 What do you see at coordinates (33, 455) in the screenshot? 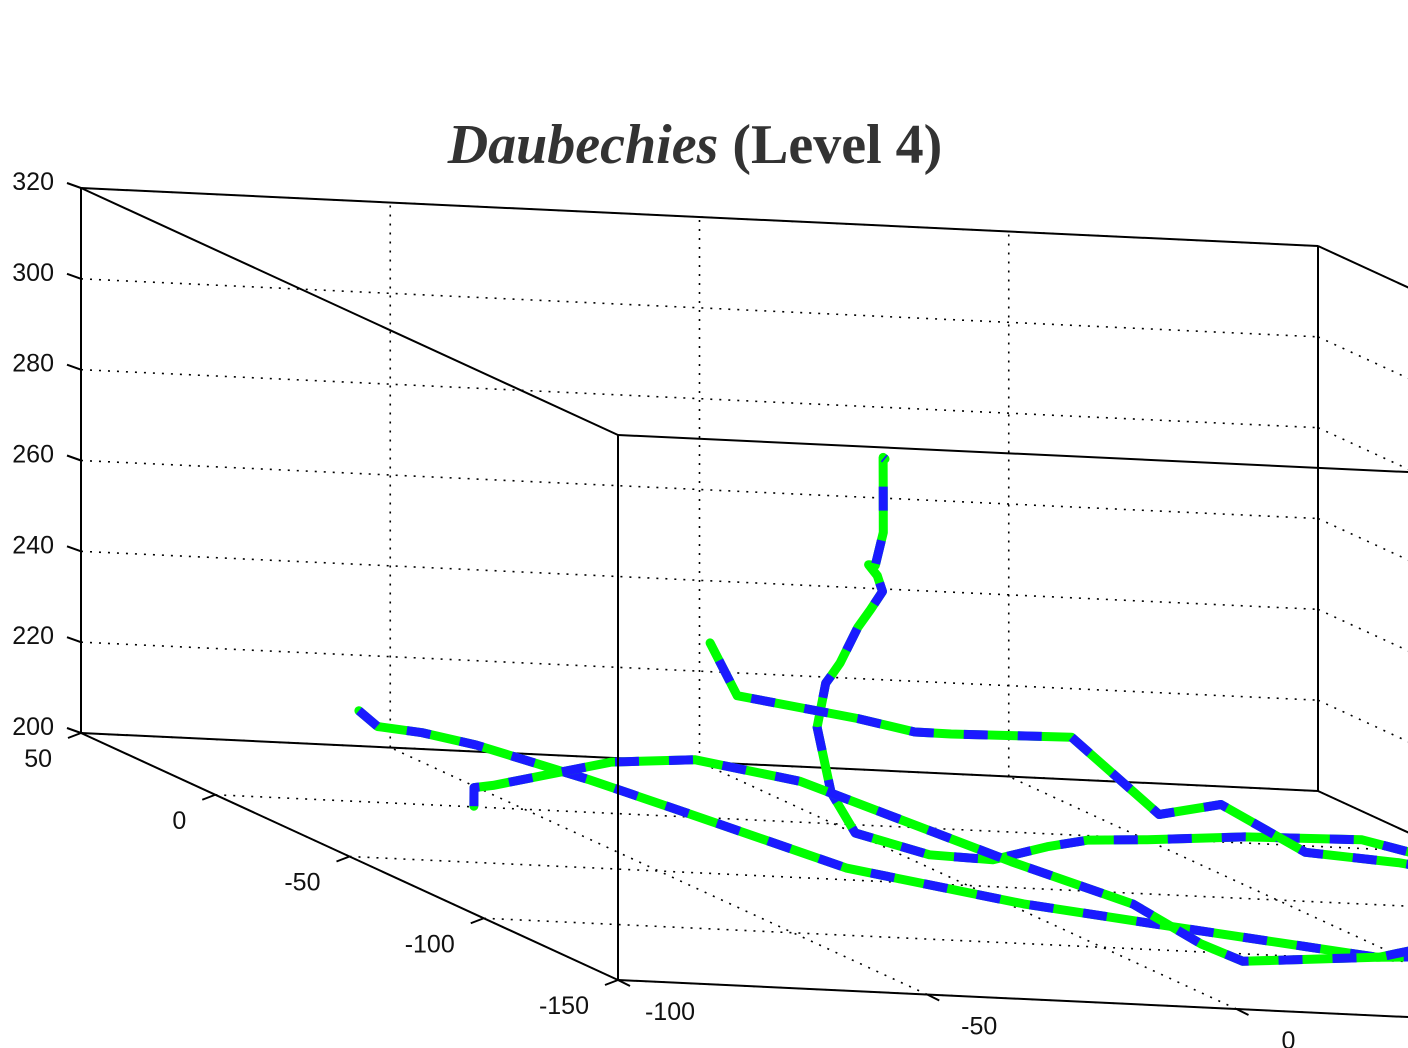
I see `z-tick-label: 260` at bounding box center [33, 455].